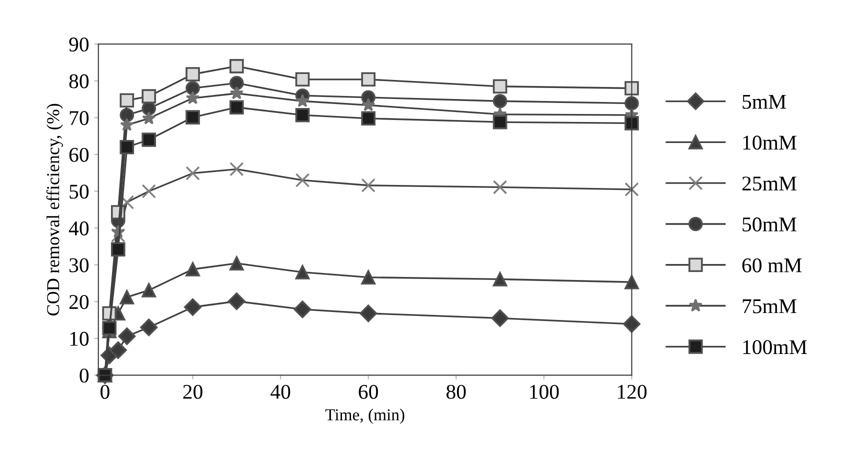 This screenshot has height=469, width=863. Describe the element at coordinates (364, 416) in the screenshot. I see `x-axis-title: Time, (min)` at that location.